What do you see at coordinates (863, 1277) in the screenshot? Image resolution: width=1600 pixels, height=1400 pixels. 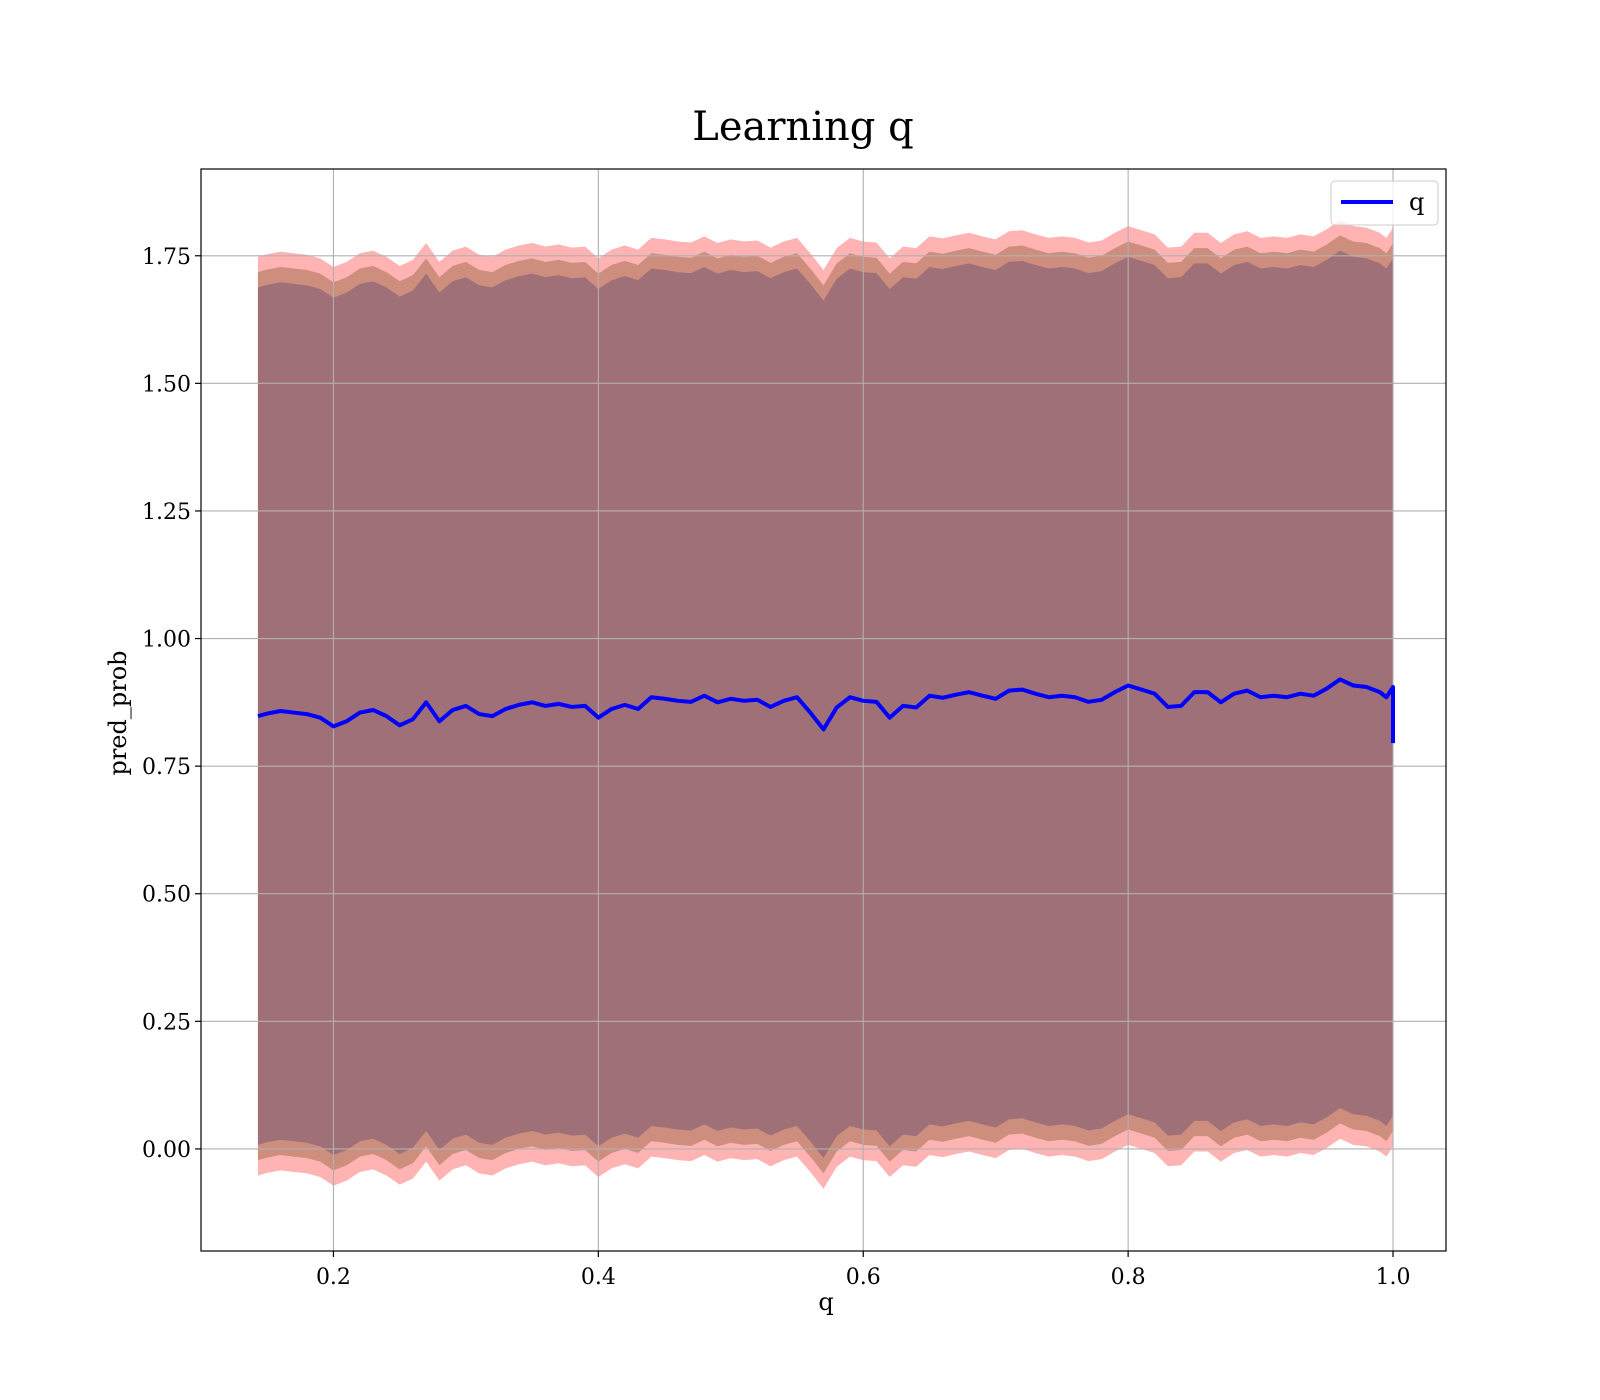 I see `x-tick-label: 0.6` at bounding box center [863, 1277].